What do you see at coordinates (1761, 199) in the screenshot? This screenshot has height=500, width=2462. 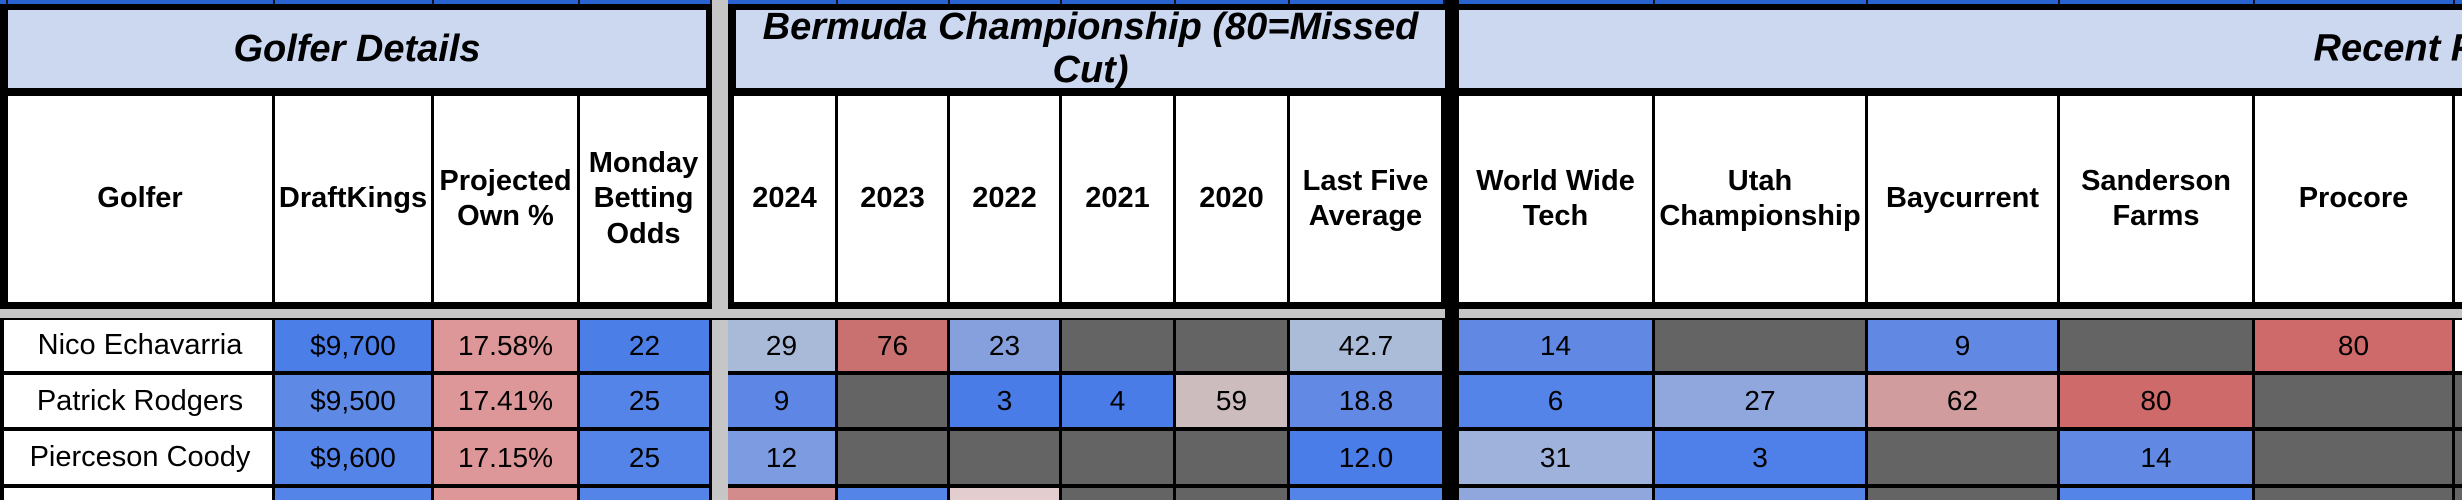 I see `column-header-utah-championship: Utah Championship` at bounding box center [1761, 199].